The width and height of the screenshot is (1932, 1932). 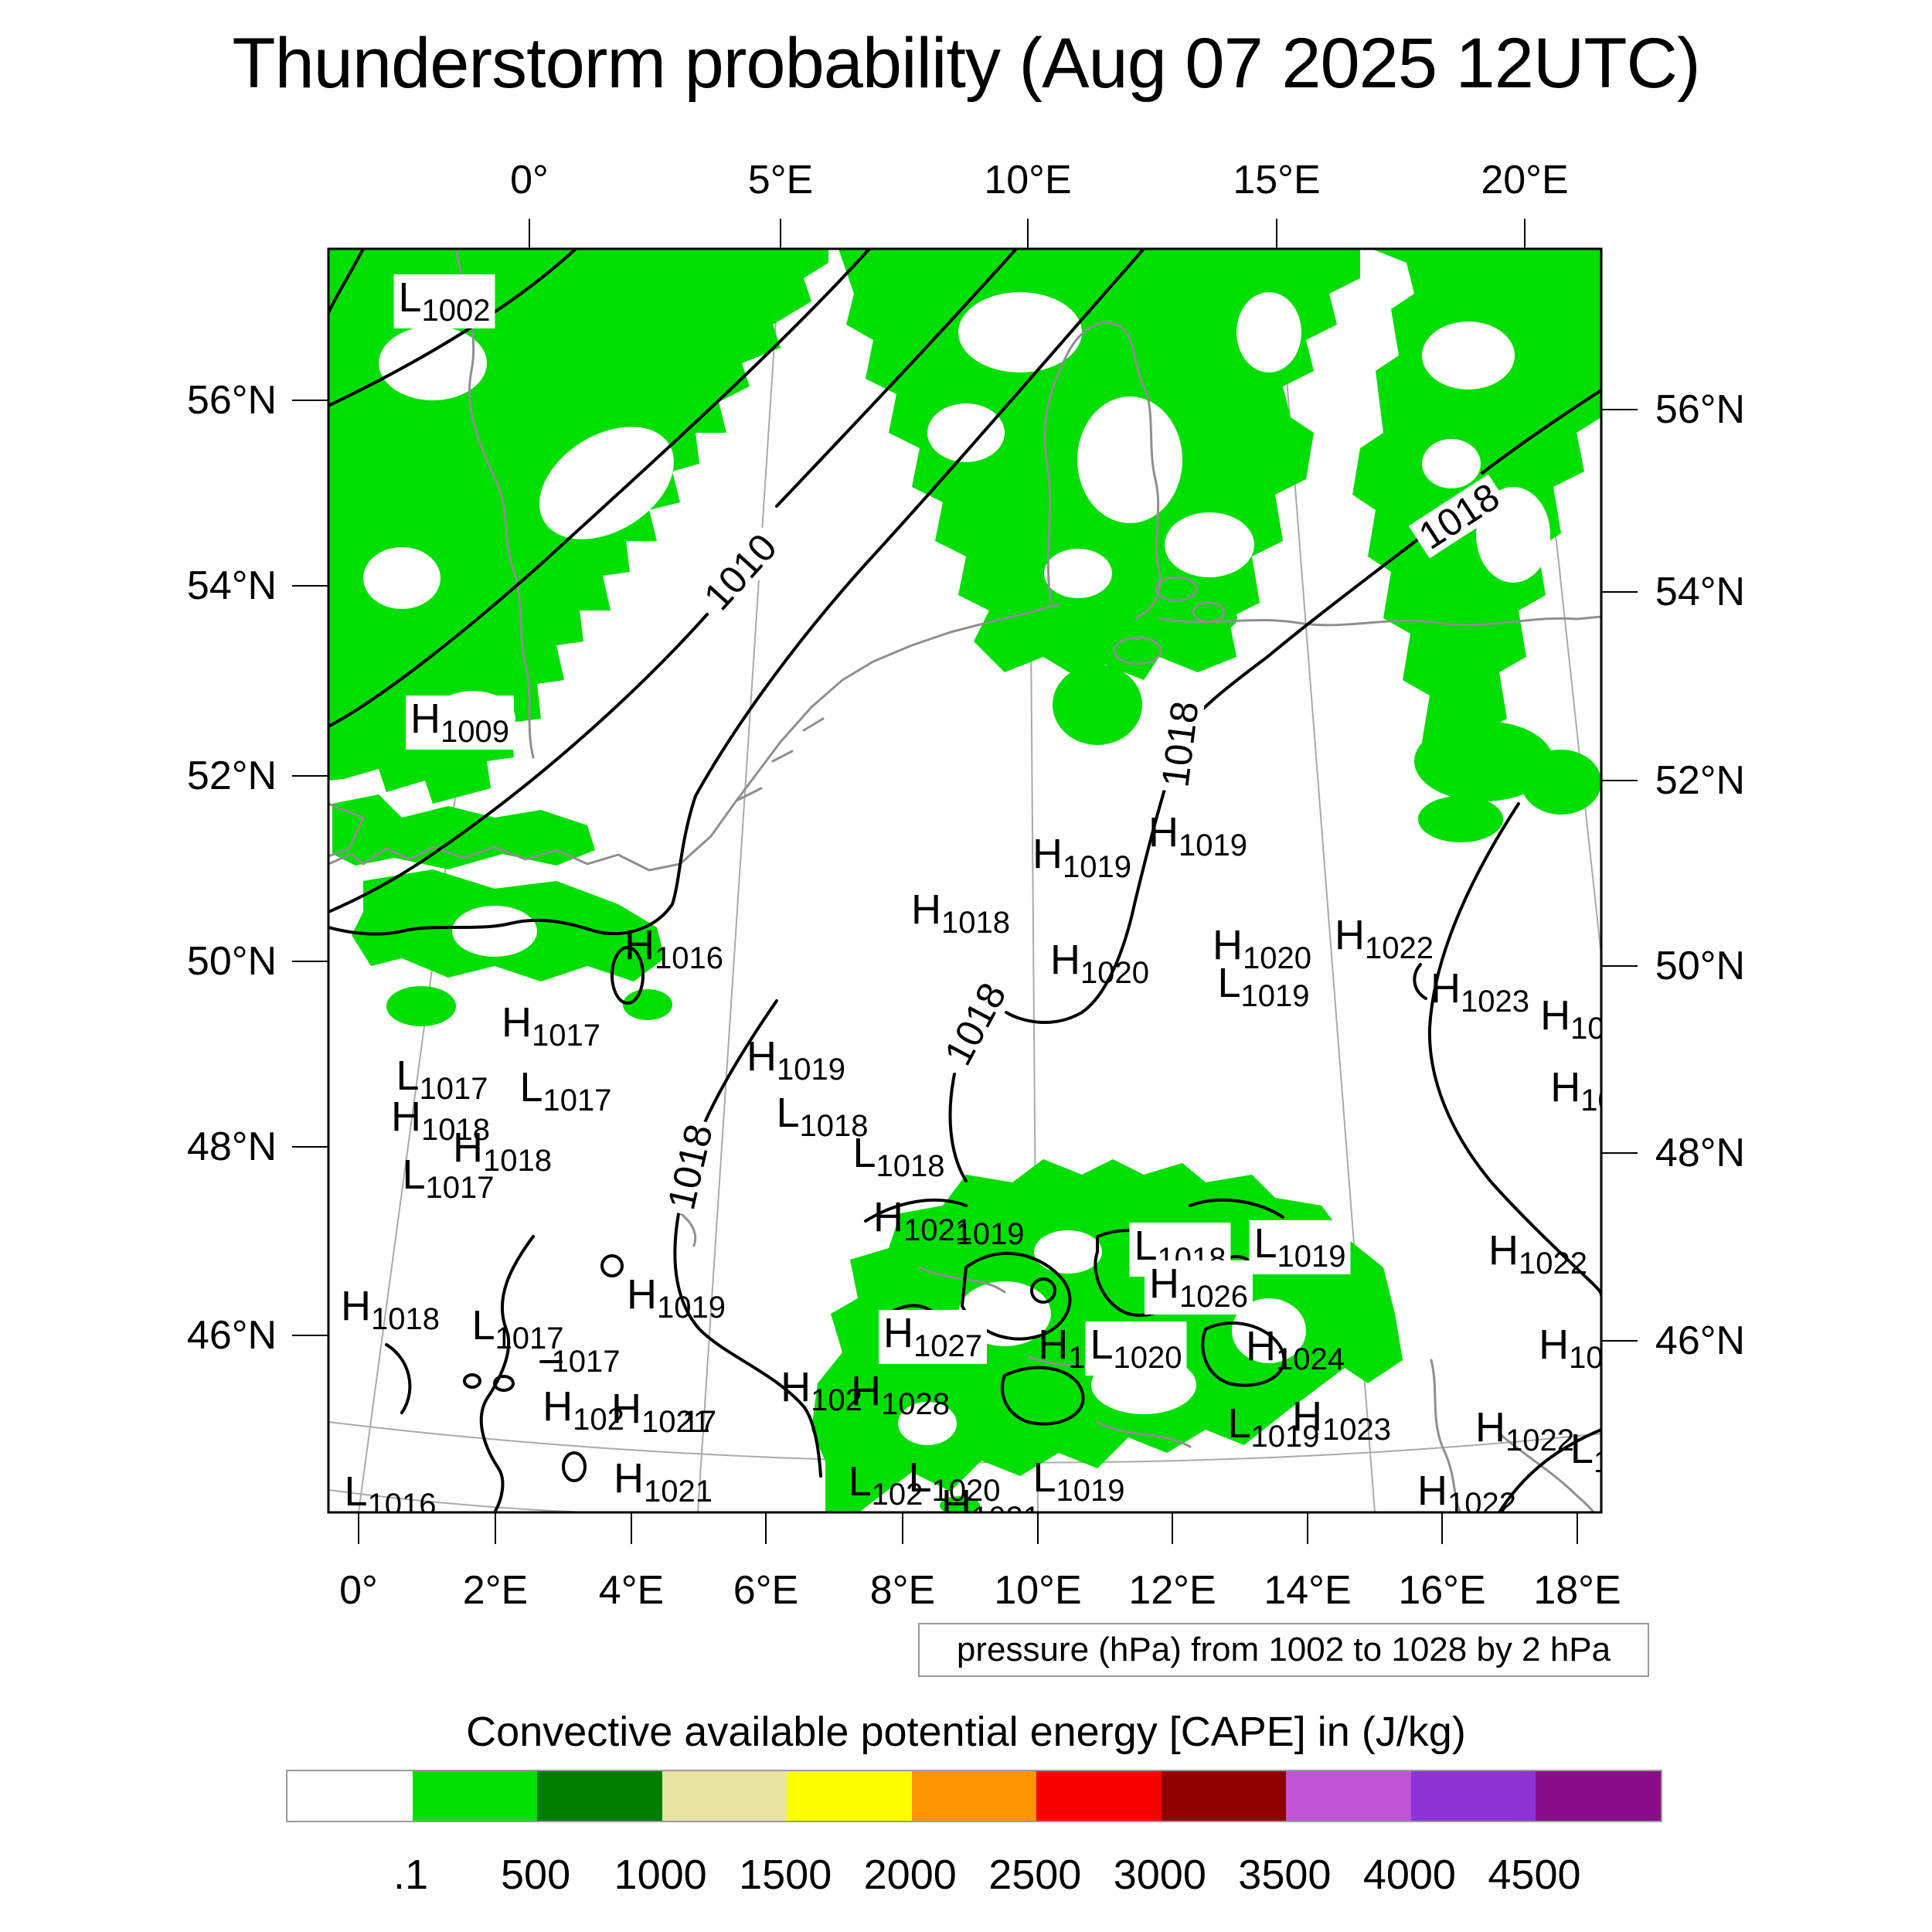 I want to click on axis-label-top: 0°, so click(x=529, y=180).